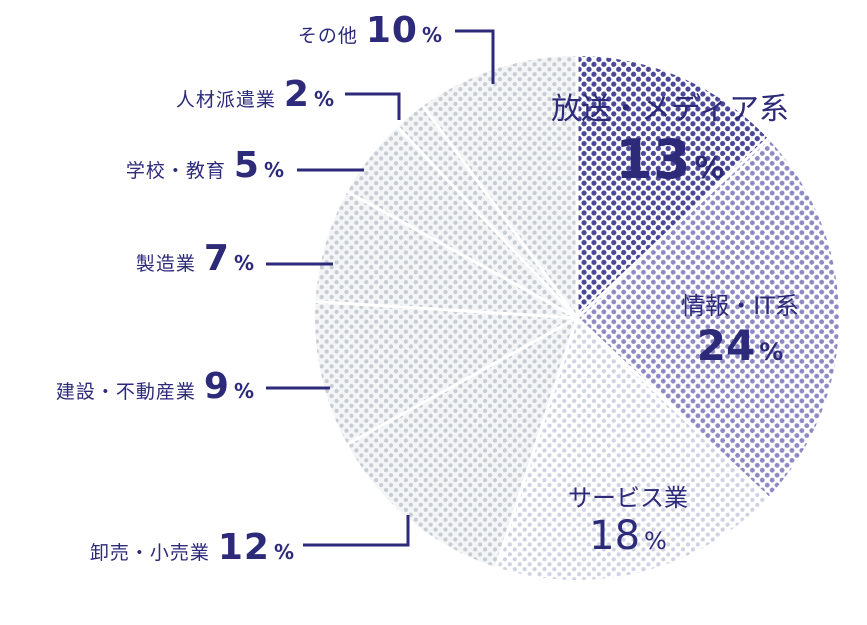 The width and height of the screenshot is (867, 625). Describe the element at coordinates (243, 547) in the screenshot. I see `slice-percent: 12` at that location.